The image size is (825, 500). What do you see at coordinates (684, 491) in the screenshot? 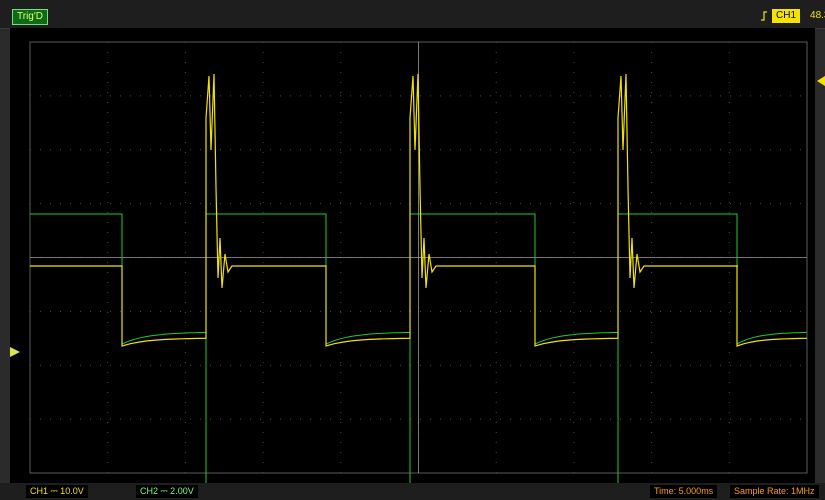
I see `time-base-readout: Time: 5.000ms` at bounding box center [684, 491].